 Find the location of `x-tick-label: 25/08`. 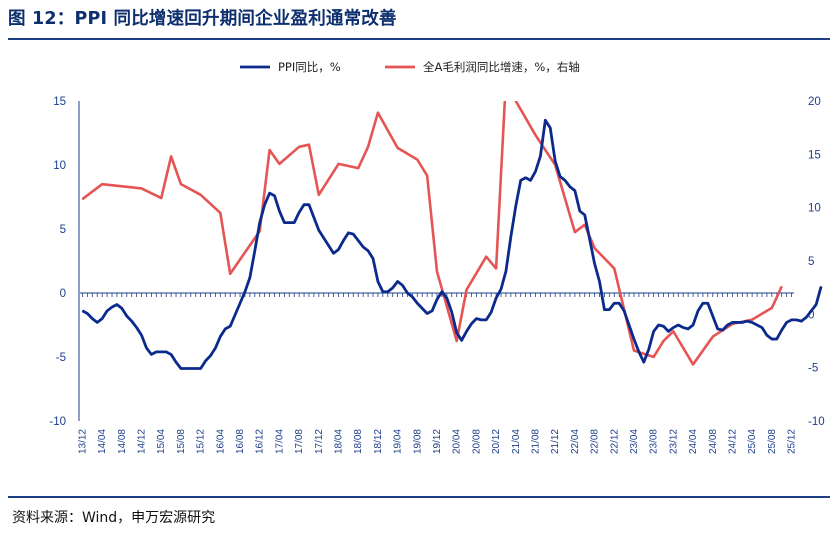

x-tick-label: 25/08 is located at coordinates (772, 441).